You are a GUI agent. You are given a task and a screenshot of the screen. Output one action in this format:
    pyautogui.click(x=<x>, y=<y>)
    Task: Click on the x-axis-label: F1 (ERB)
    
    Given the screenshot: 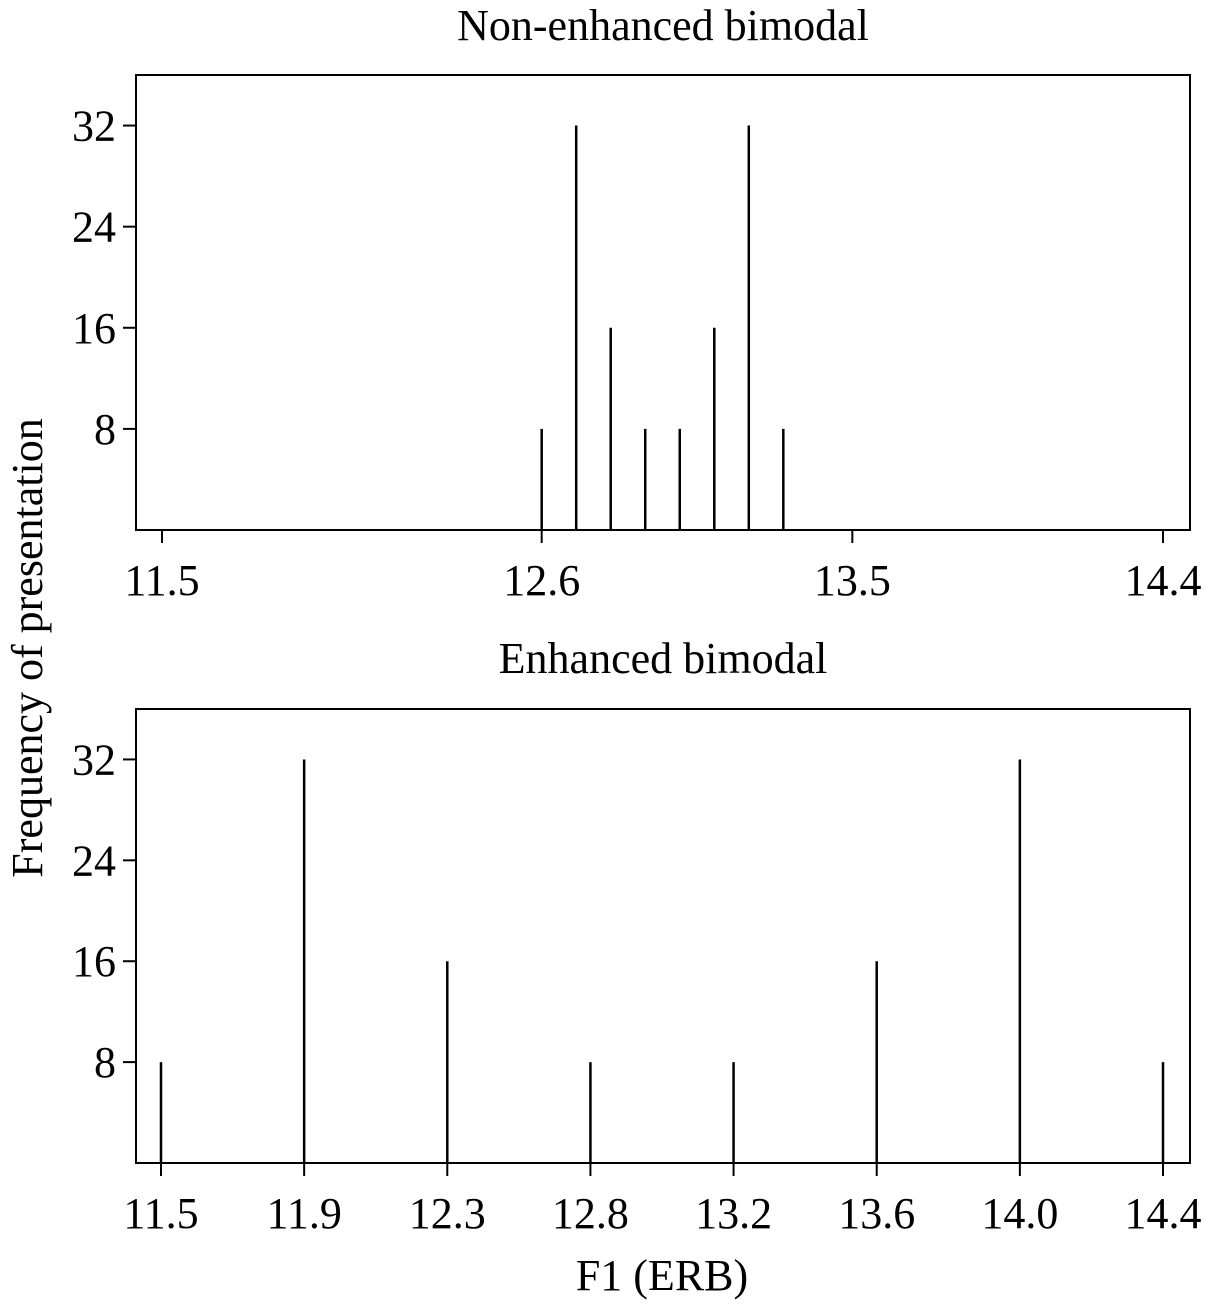 What is the action you would take?
    pyautogui.click(x=662, y=1275)
    